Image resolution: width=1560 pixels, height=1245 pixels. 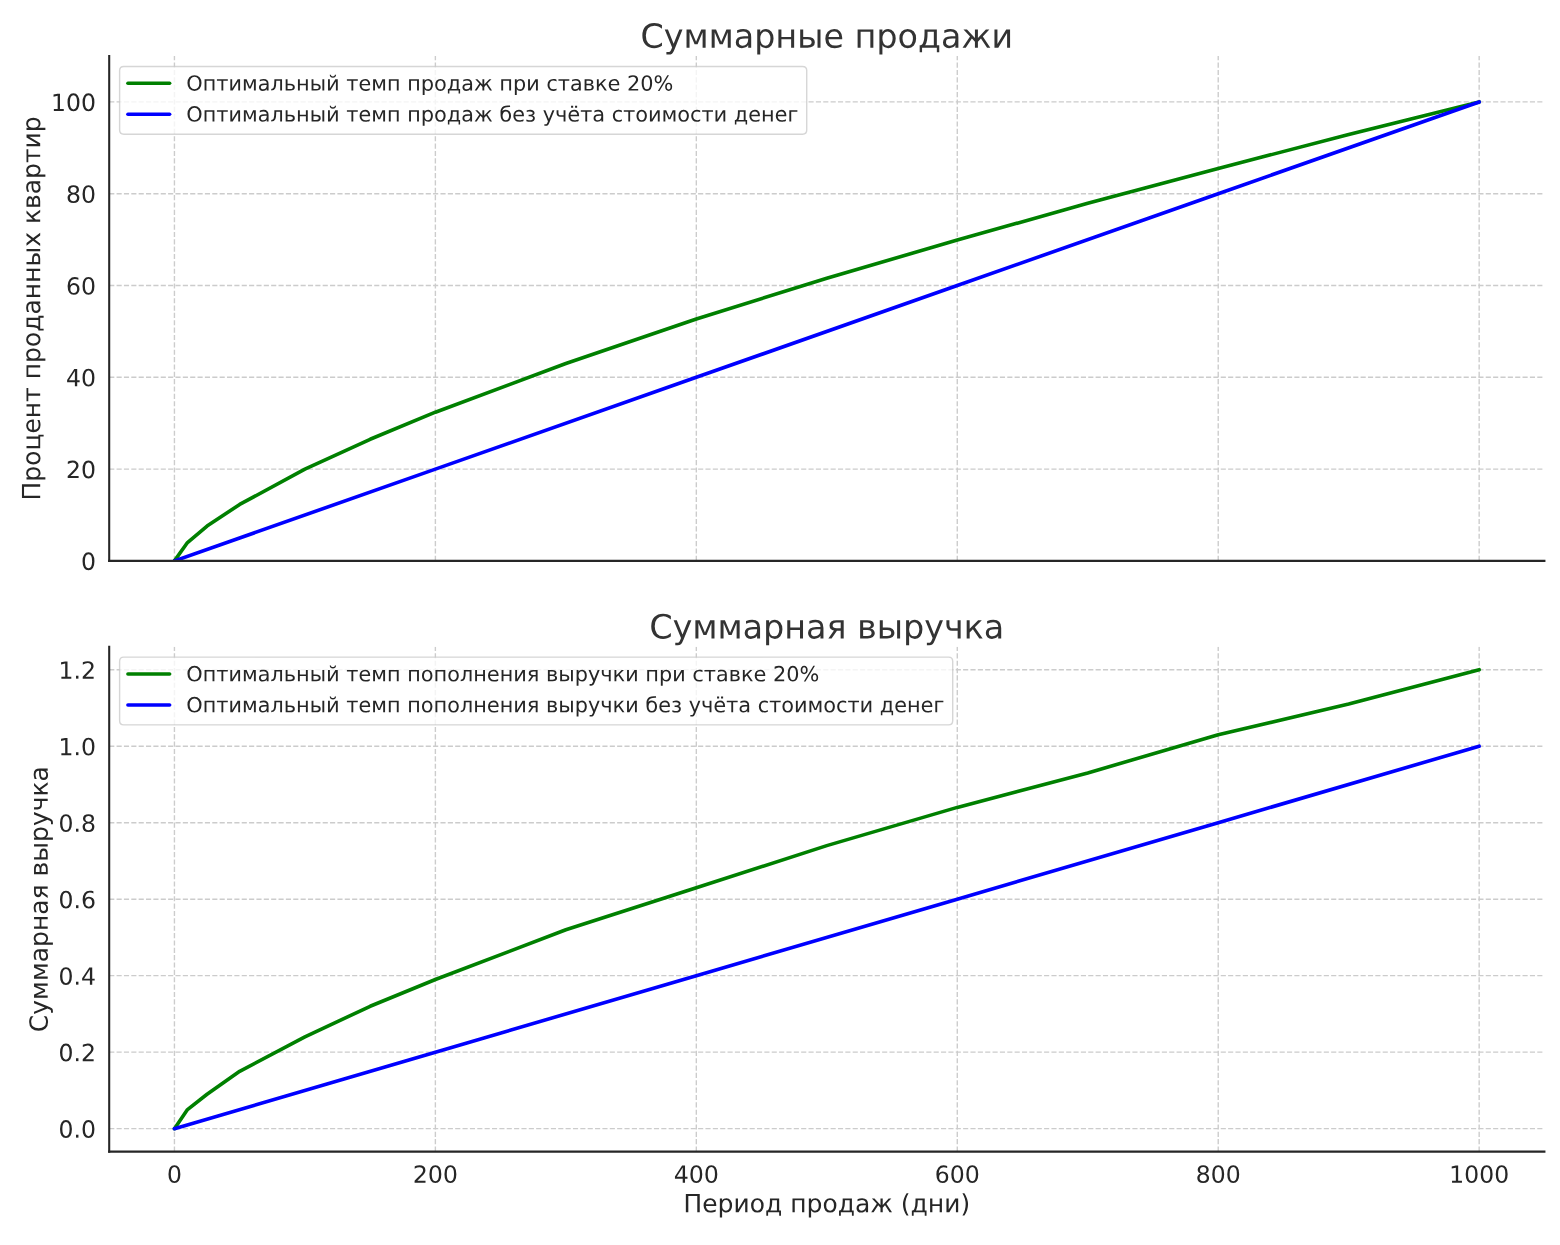 What do you see at coordinates (435, 1174) in the screenshot?
I see `x-tick-label: 200` at bounding box center [435, 1174].